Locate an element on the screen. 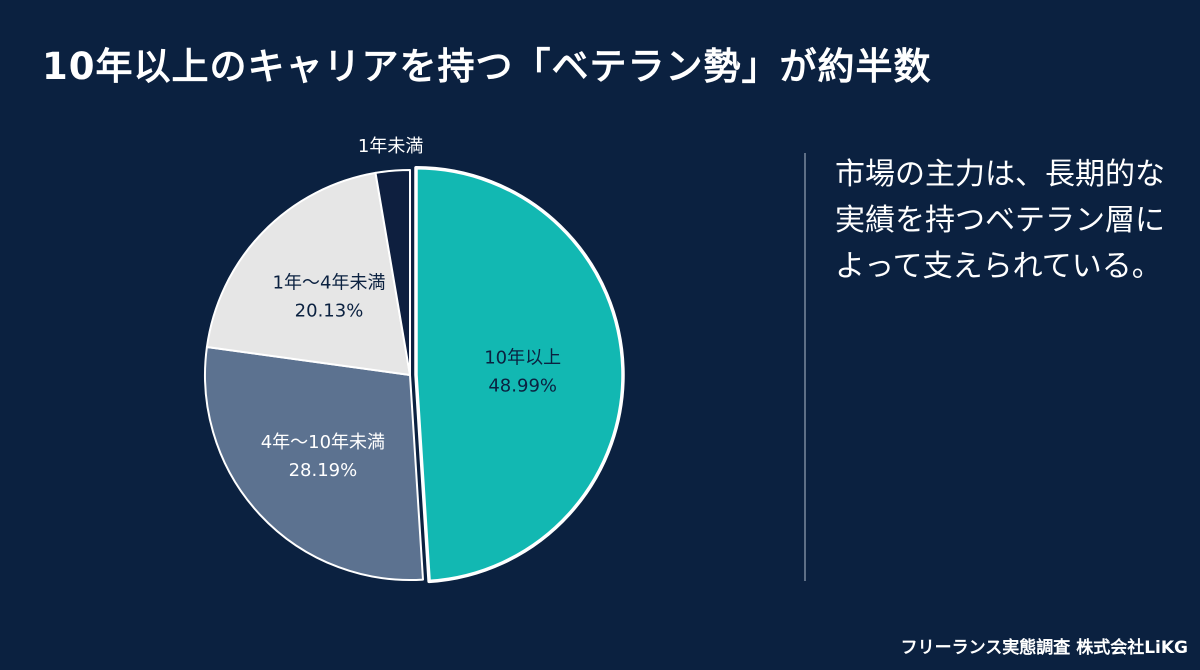 Image resolution: width=1200 pixels, height=670 pixels. slice-label: 10年以上 is located at coordinates (522, 357).